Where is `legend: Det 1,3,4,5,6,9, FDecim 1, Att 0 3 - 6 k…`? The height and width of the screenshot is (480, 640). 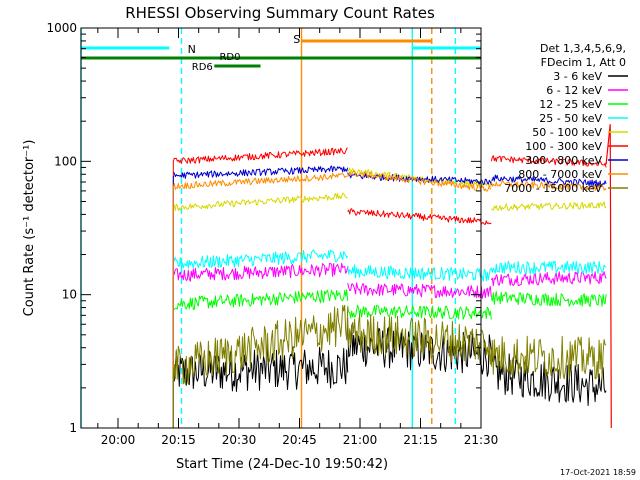
legend: Det 1,3,4,5,6,9, FDecim 1, Att 0 3 - 6 k… is located at coordinates (566, 118).